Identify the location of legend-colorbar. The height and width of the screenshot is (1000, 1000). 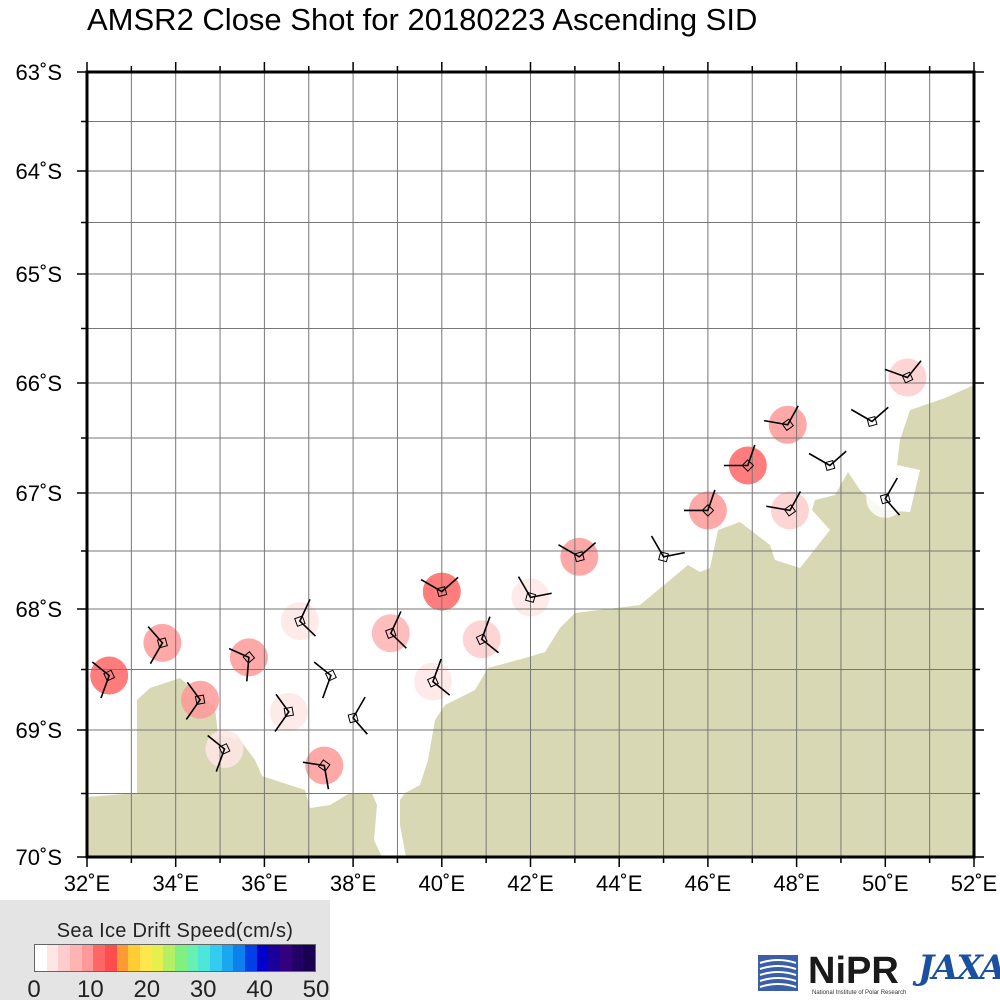
(175, 958).